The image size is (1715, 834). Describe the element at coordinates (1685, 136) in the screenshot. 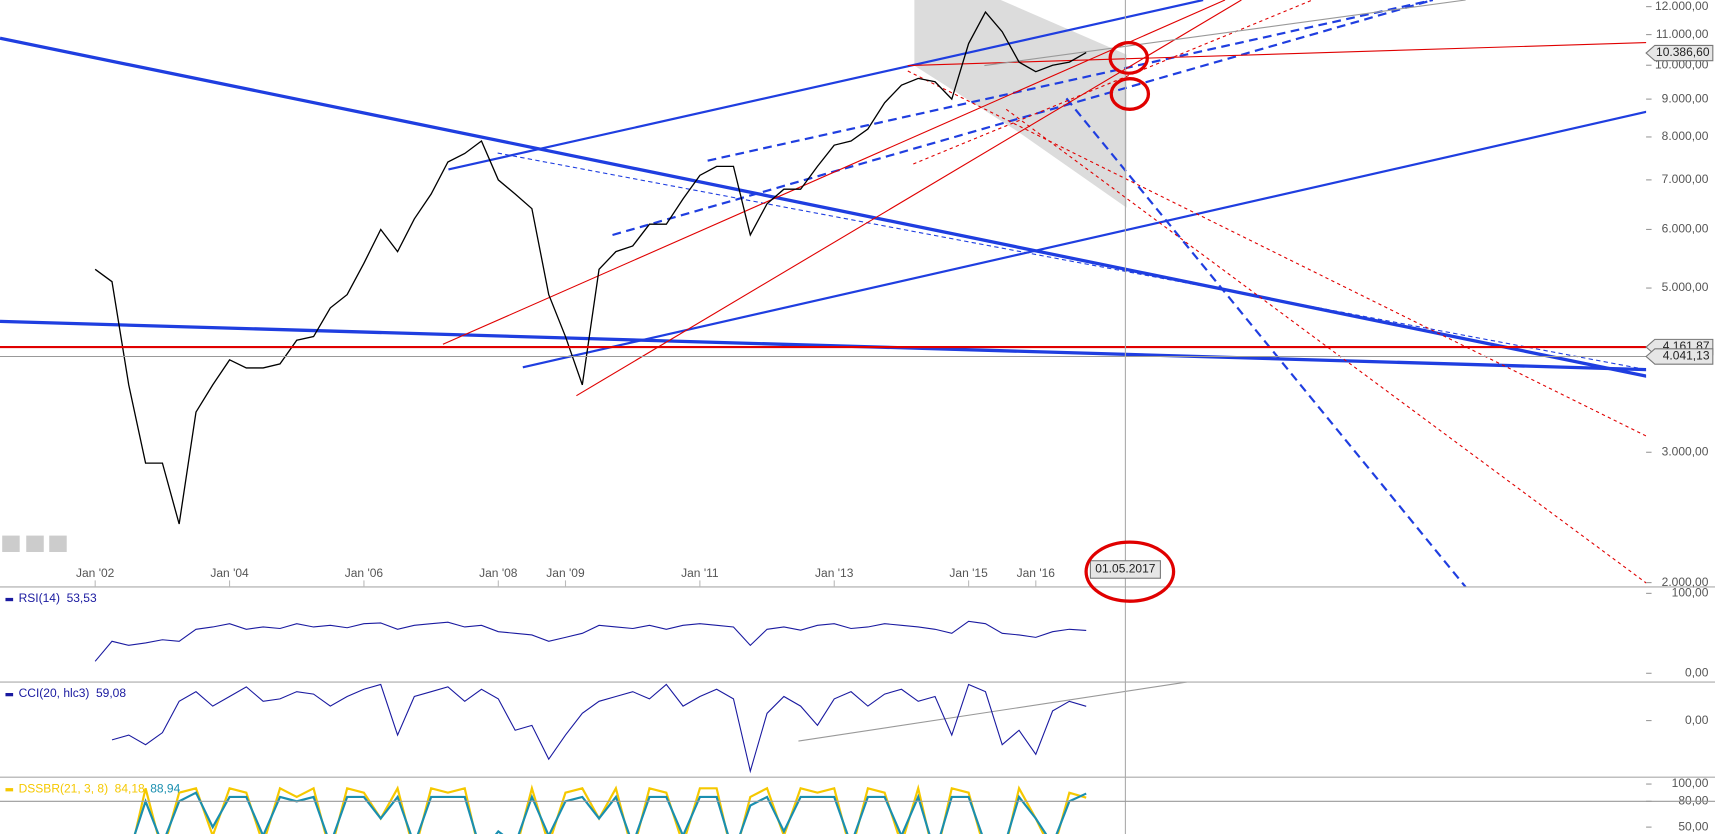

I see `y-tick-label: 8.000,00` at that location.